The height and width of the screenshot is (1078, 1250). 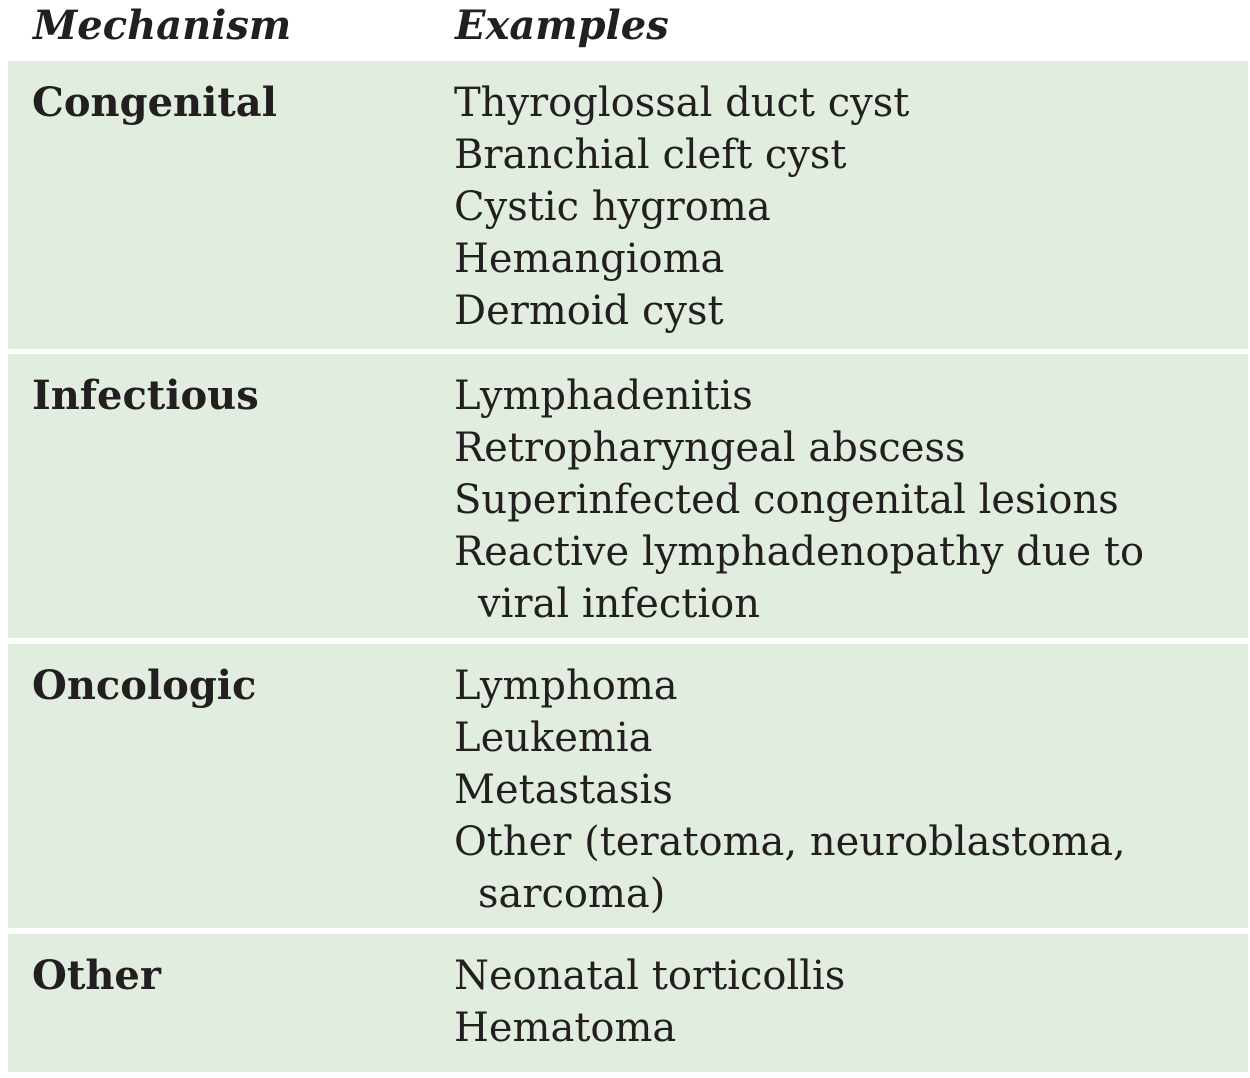 I want to click on example-line: Neonatal torticollis, so click(x=650, y=976).